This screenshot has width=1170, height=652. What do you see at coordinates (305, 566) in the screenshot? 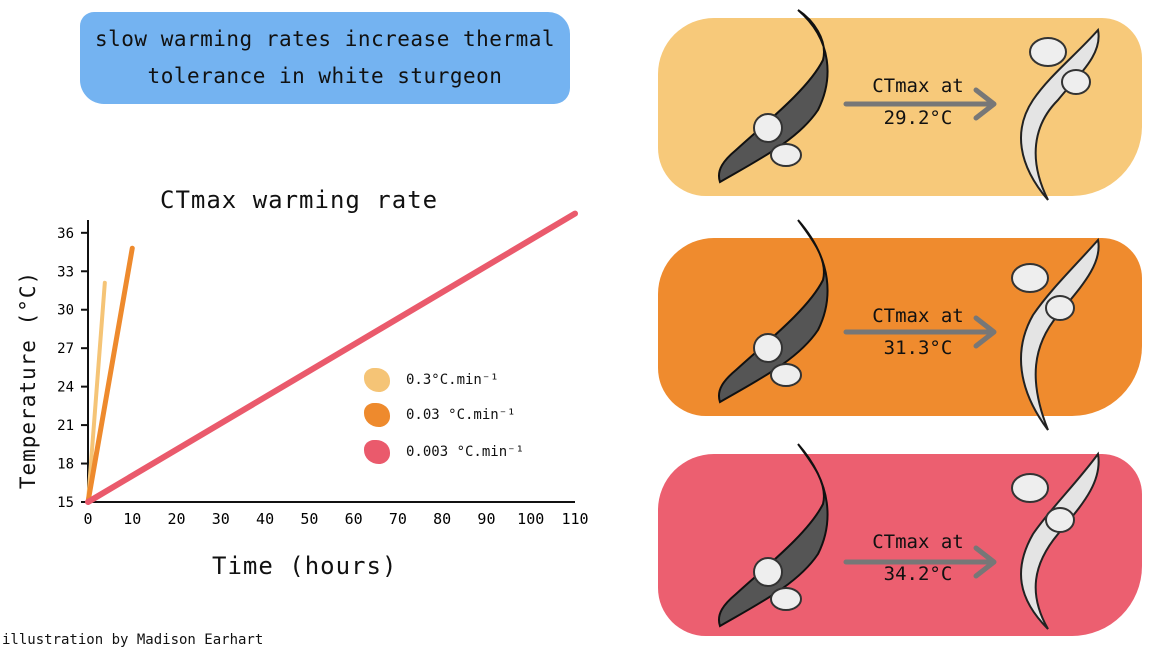
I see `x-axis-label: Time (hours)` at bounding box center [305, 566].